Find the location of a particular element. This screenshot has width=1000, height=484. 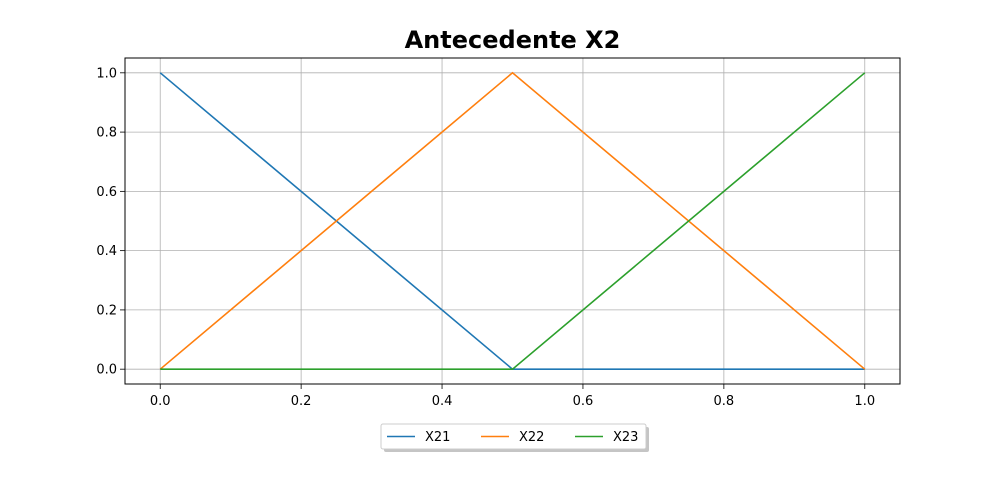

chart-title: Antecedente X2 is located at coordinates (513, 40).